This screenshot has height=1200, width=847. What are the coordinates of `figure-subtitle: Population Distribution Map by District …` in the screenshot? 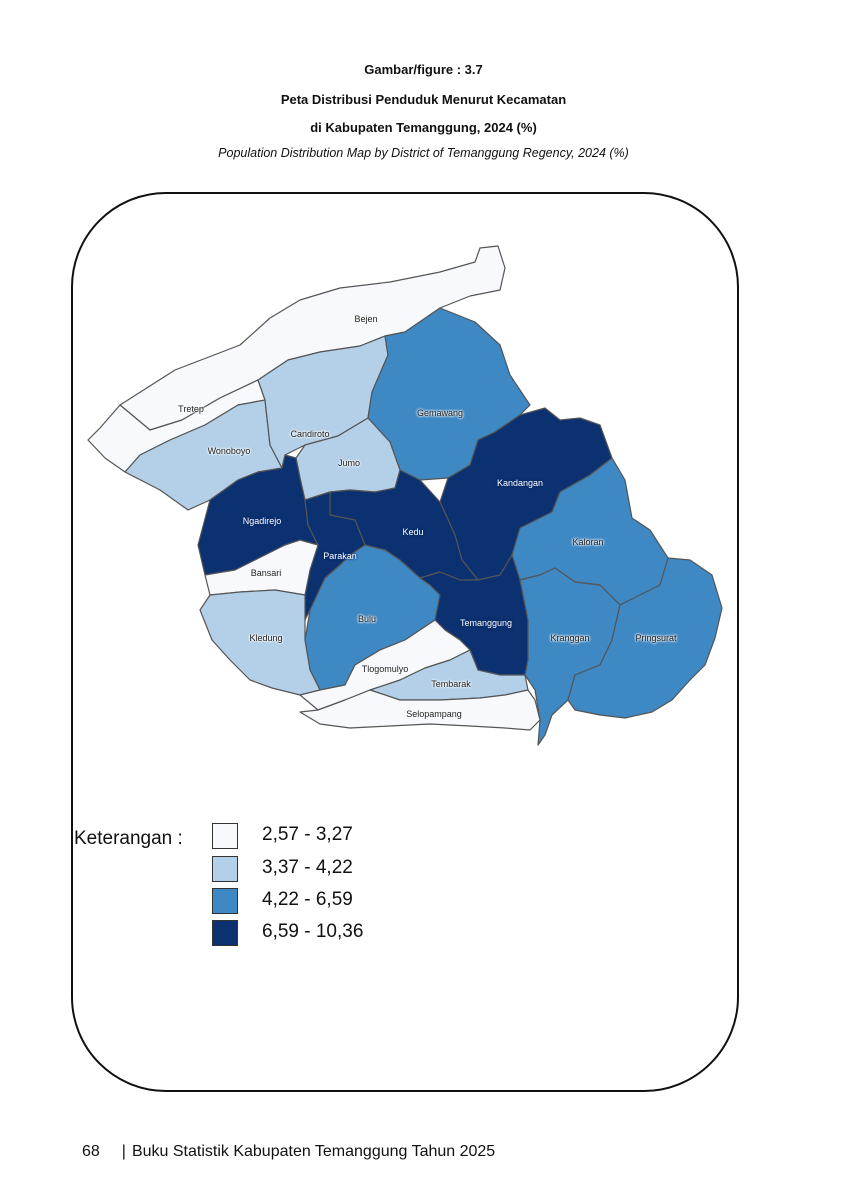 It's located at (423, 153).